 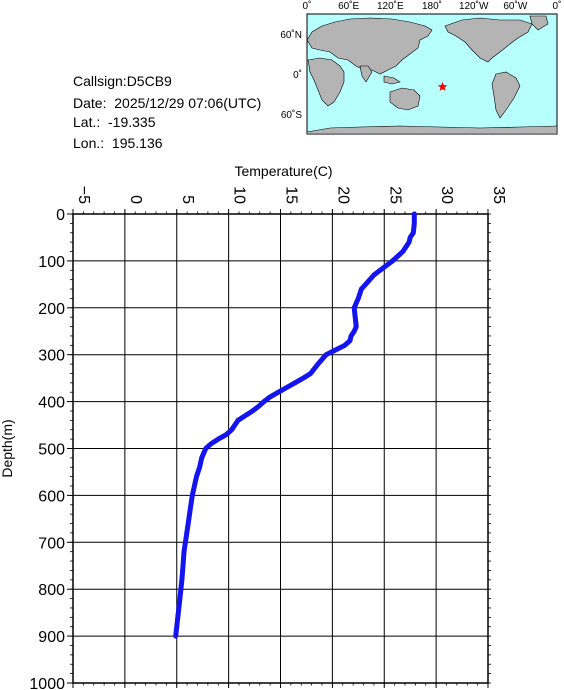 I want to click on map-lat-label: 0˚, so click(x=297, y=75).